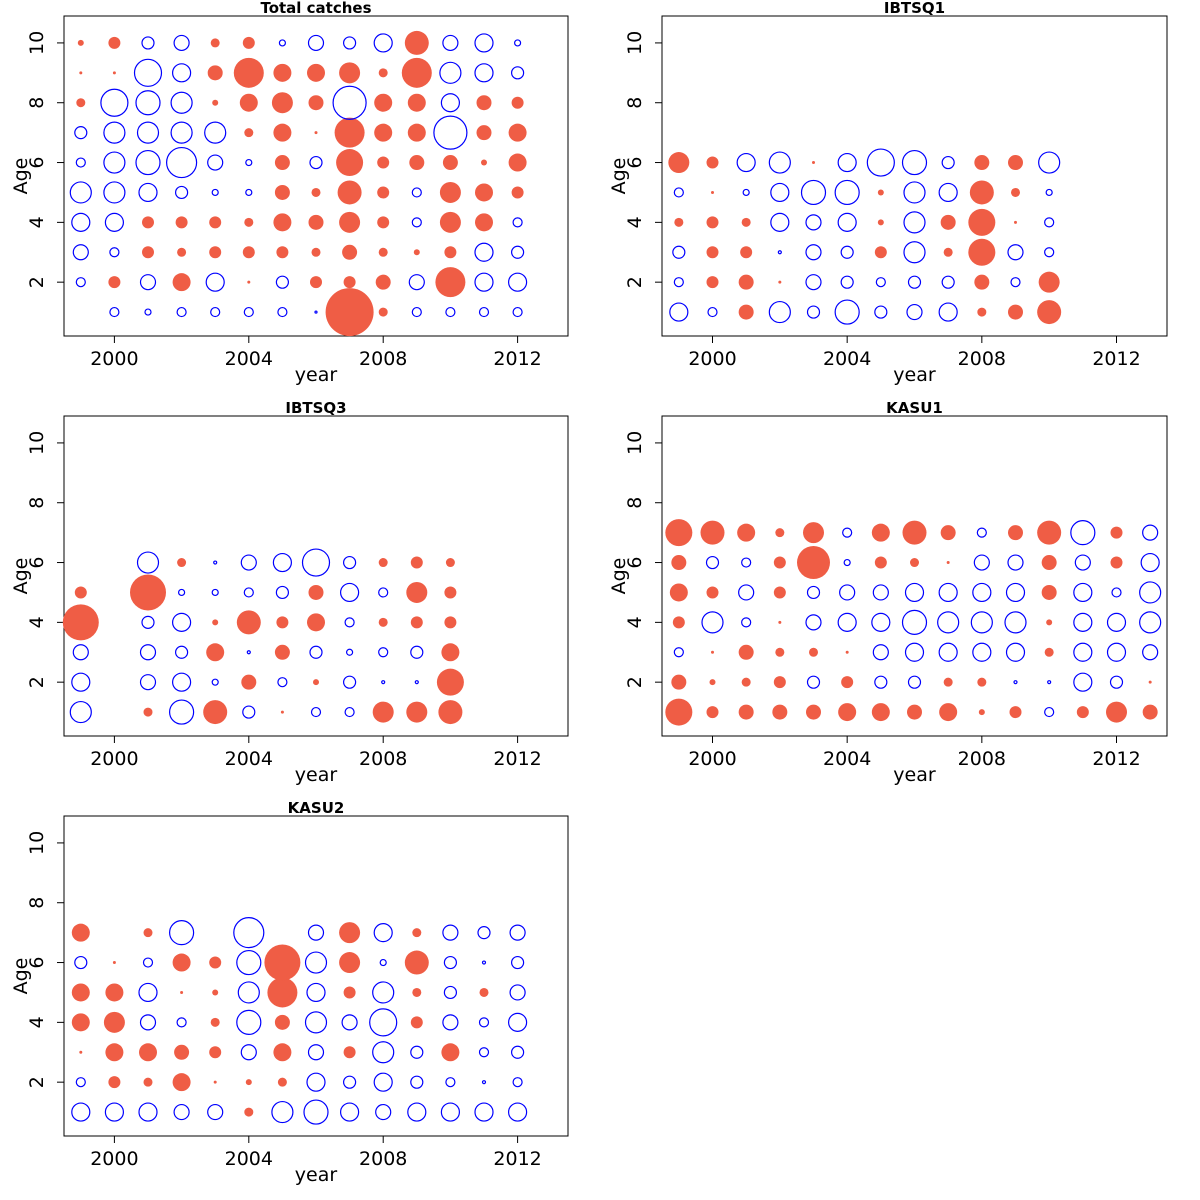  Describe the element at coordinates (37, 622) in the screenshot. I see `y-tick-label: 4` at that location.